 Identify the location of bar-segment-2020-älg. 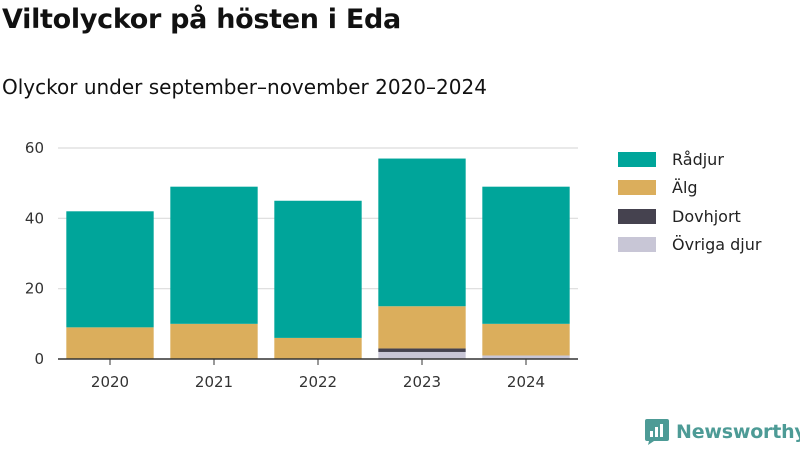
(110, 343).